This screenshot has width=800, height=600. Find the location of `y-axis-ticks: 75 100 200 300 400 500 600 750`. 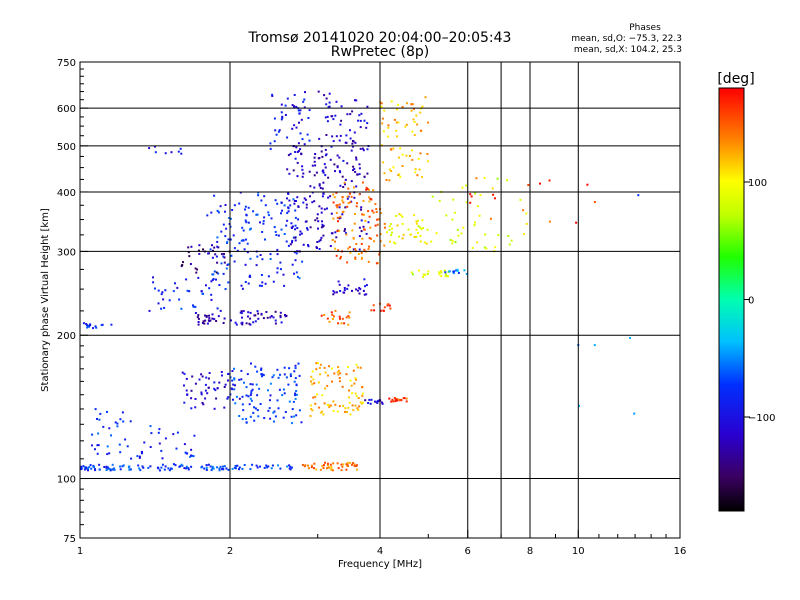

y-axis-ticks: 75 100 200 300 400 500 600 750 is located at coordinates (72, 301).